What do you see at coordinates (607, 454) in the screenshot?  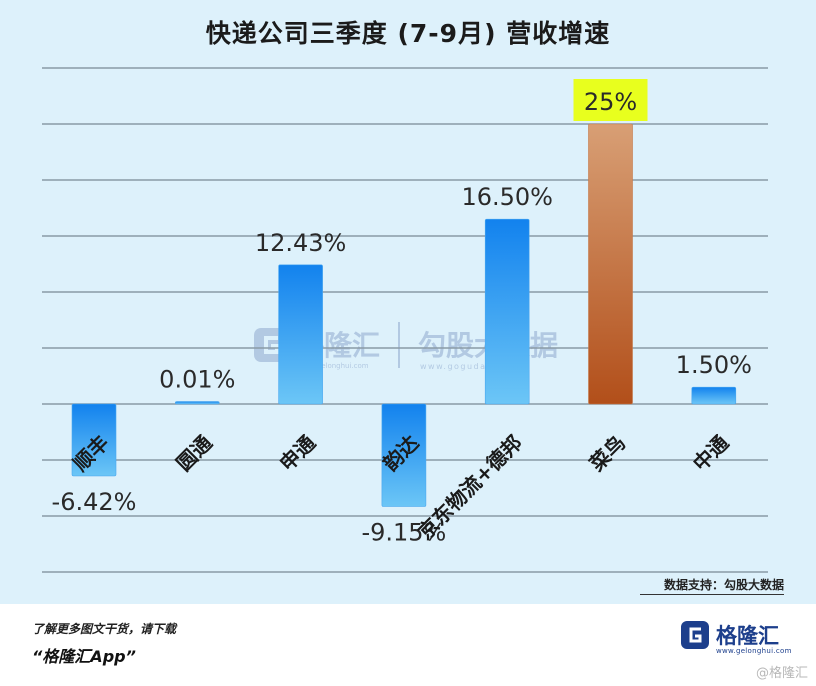 I see `category-label-5: 菜鸟` at bounding box center [607, 454].